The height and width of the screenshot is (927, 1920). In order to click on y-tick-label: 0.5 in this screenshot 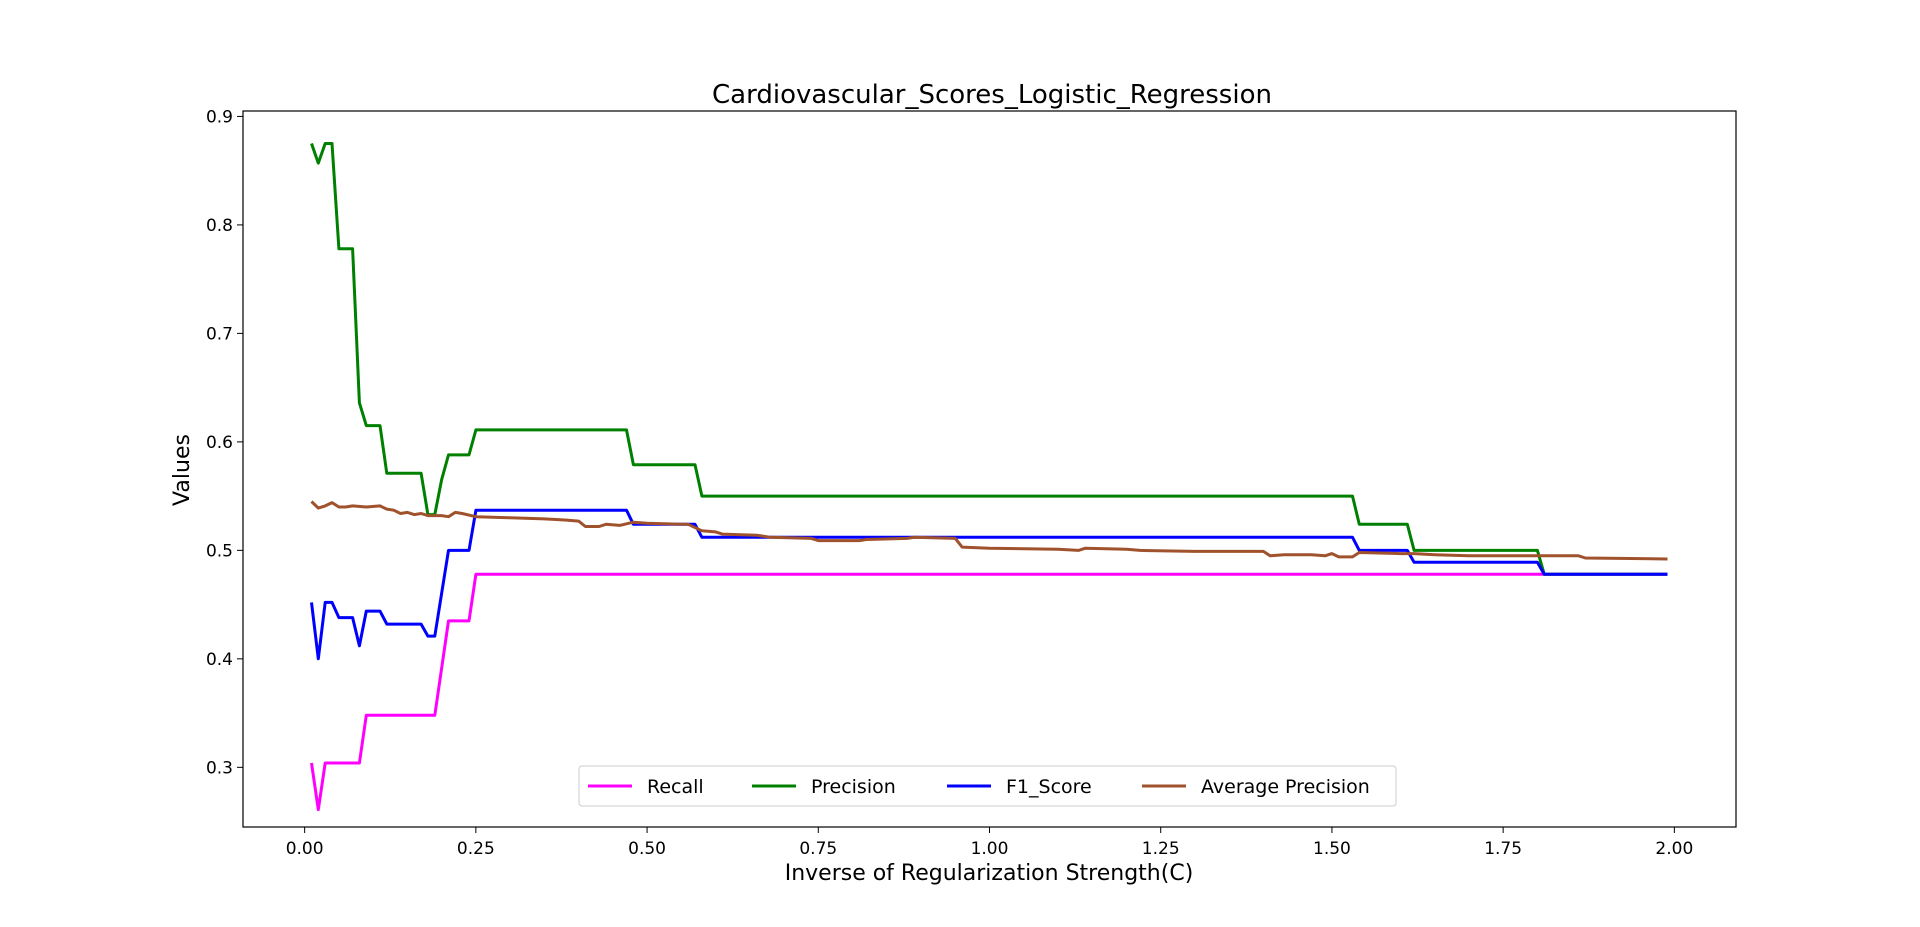, I will do `click(219, 551)`.